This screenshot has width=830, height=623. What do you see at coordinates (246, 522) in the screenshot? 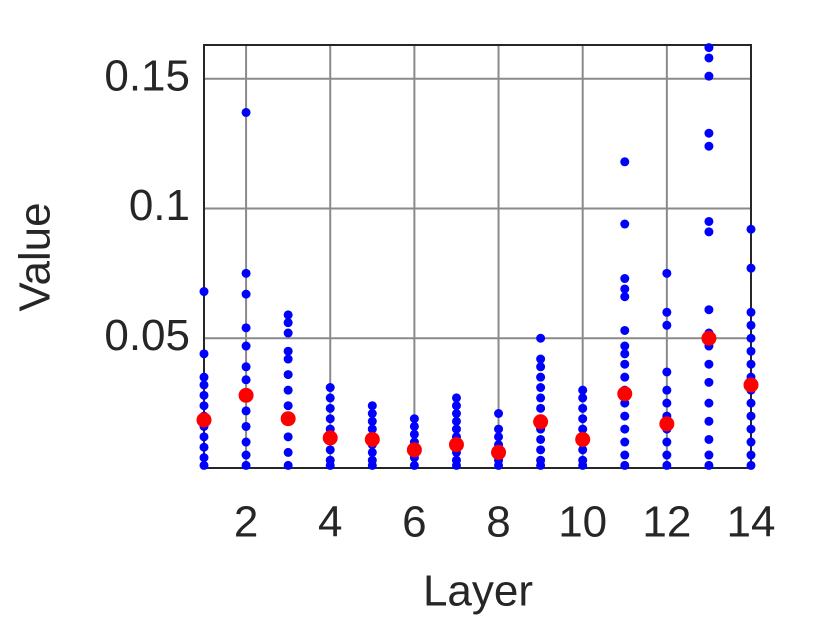
I see `x-tick-label: 2` at bounding box center [246, 522].